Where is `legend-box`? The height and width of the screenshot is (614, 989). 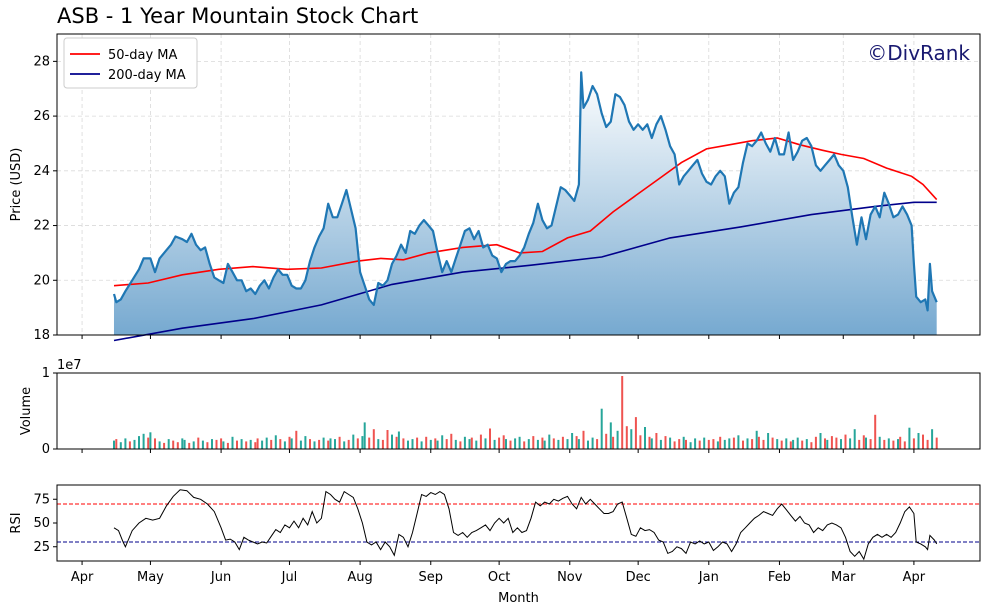
legend-box is located at coordinates (130, 63).